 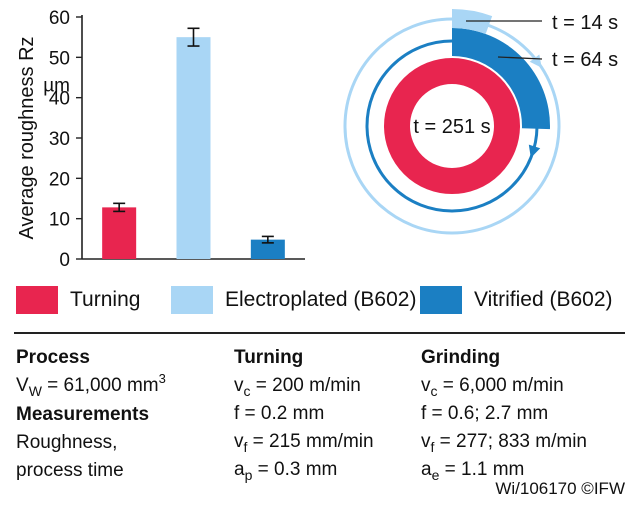 I want to click on label-electroplated-time: t = 14 s, so click(x=585, y=23).